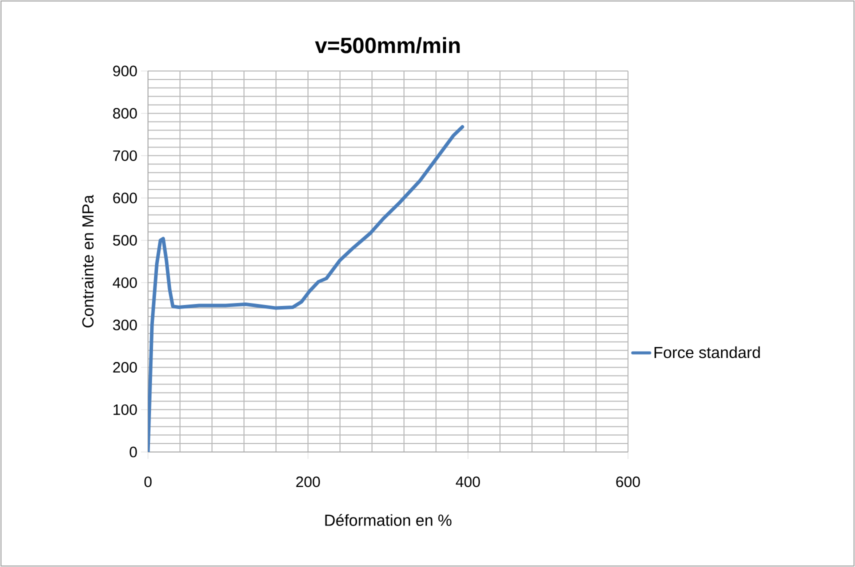 The height and width of the screenshot is (567, 855). Describe the element at coordinates (148, 482) in the screenshot. I see `x-tick-label: 0` at that location.